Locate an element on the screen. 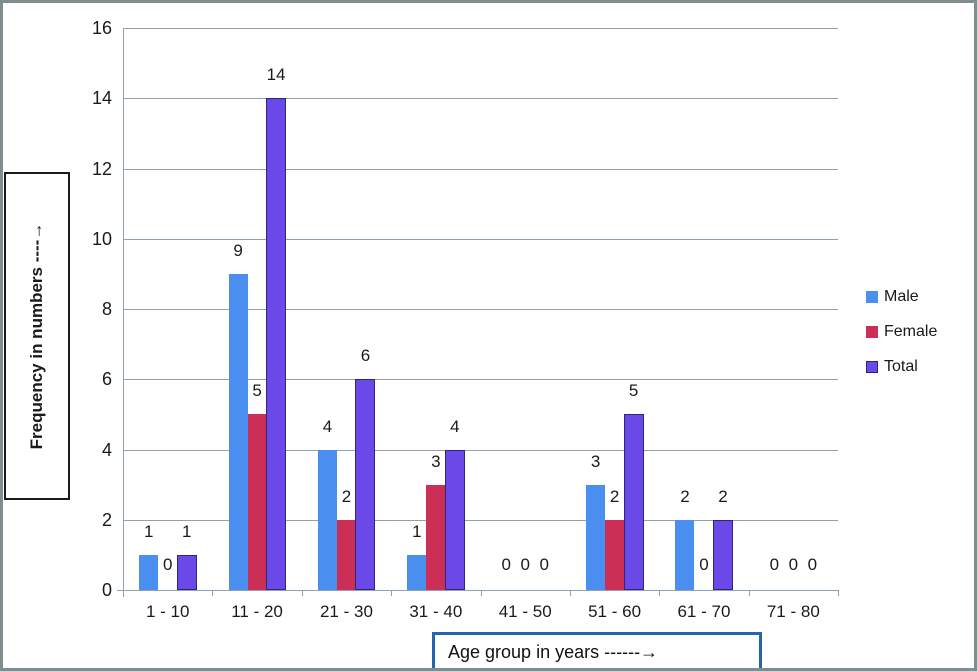  legend-label-male: Male is located at coordinates (901, 296).